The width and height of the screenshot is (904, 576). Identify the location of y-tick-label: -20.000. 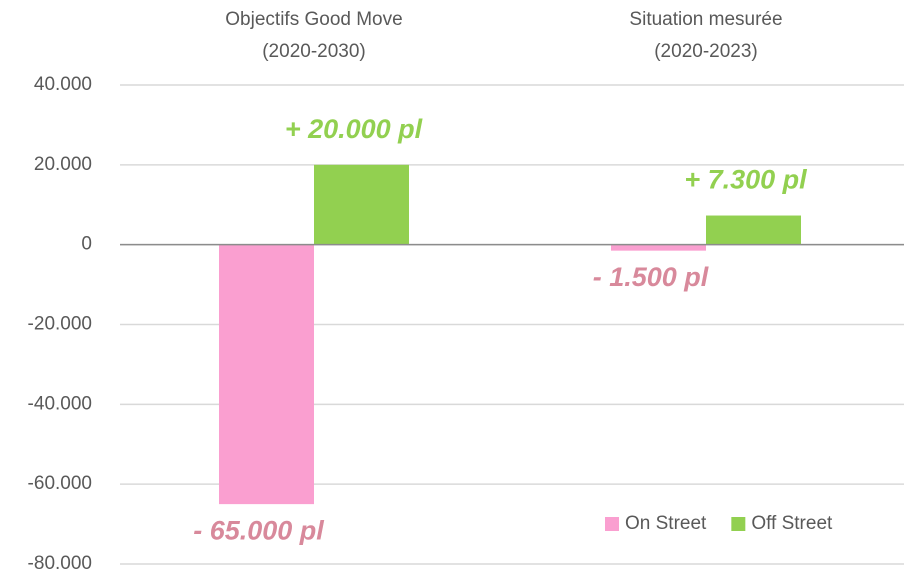
(60, 324).